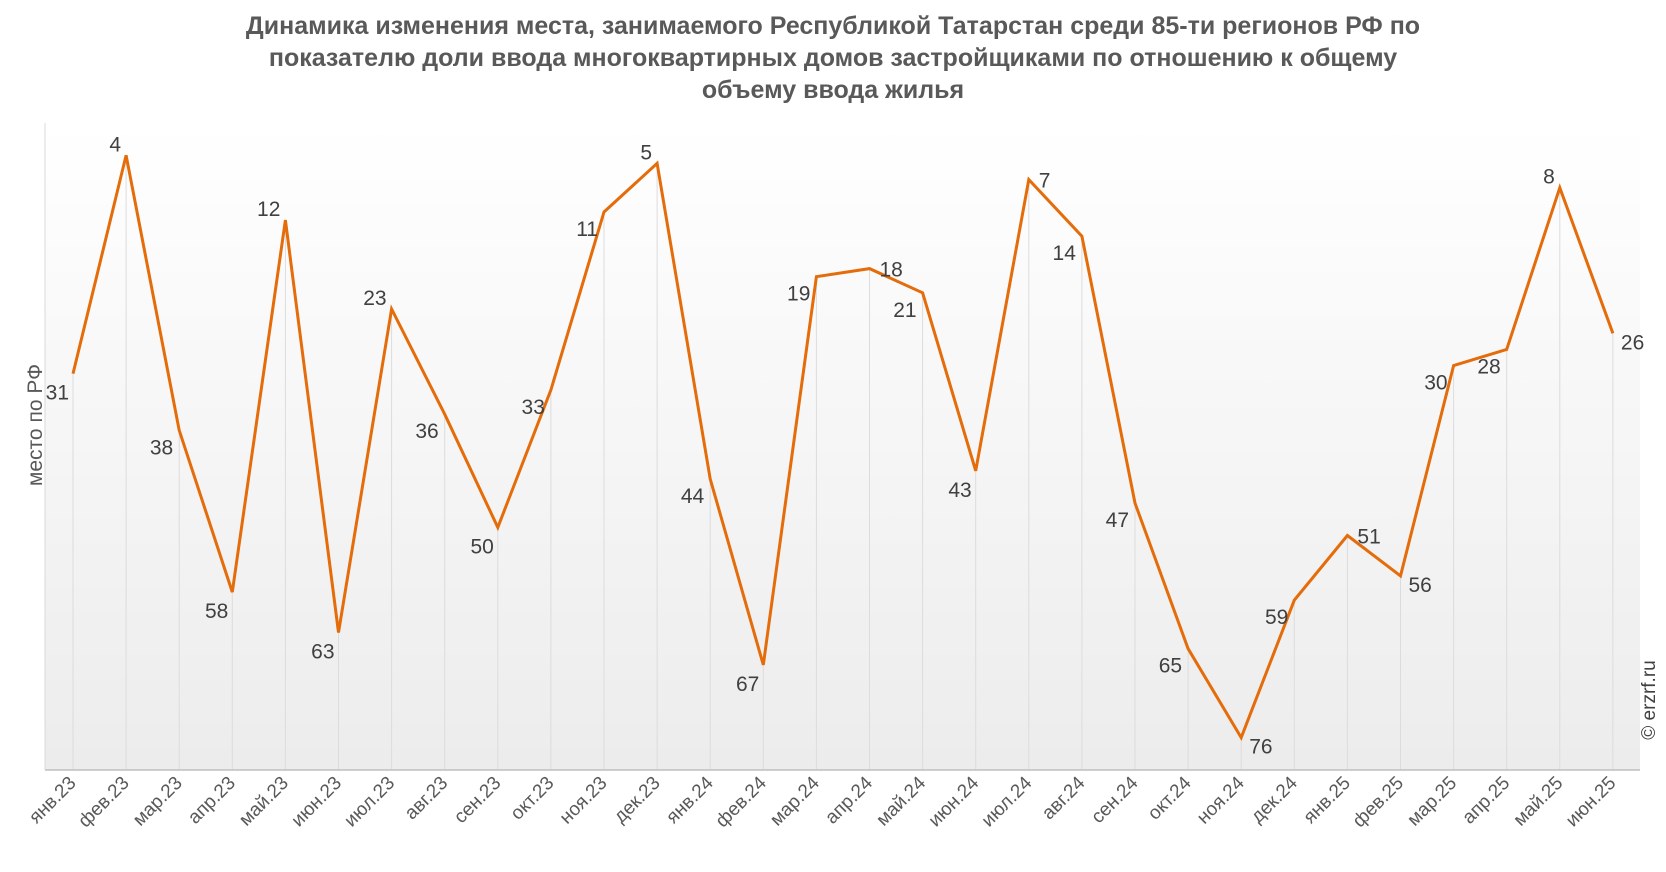  I want to click on x-tick-label: апр.25, so click(1486, 801).